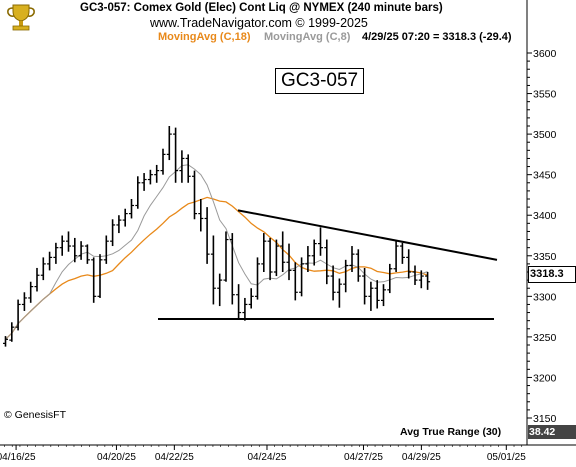  What do you see at coordinates (204, 37) in the screenshot?
I see `ma18-legend: MovingAvg (C,18)` at bounding box center [204, 37].